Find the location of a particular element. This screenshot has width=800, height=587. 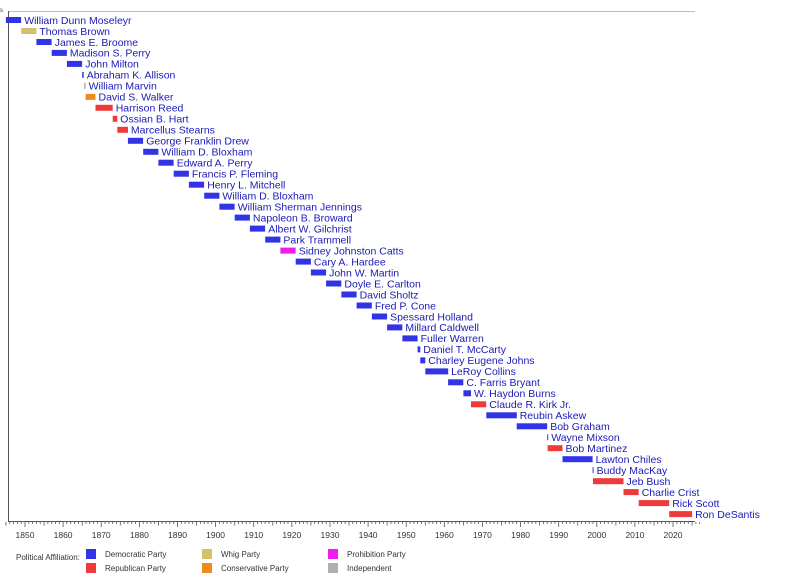

x-tick-label: 1990 is located at coordinates (558, 535).